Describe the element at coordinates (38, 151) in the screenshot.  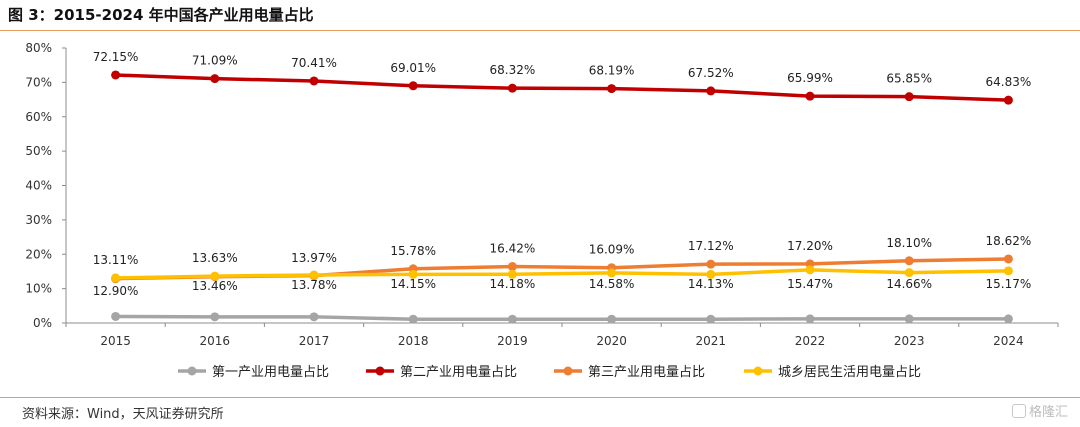
I see `y-tick-label: 50%` at that location.